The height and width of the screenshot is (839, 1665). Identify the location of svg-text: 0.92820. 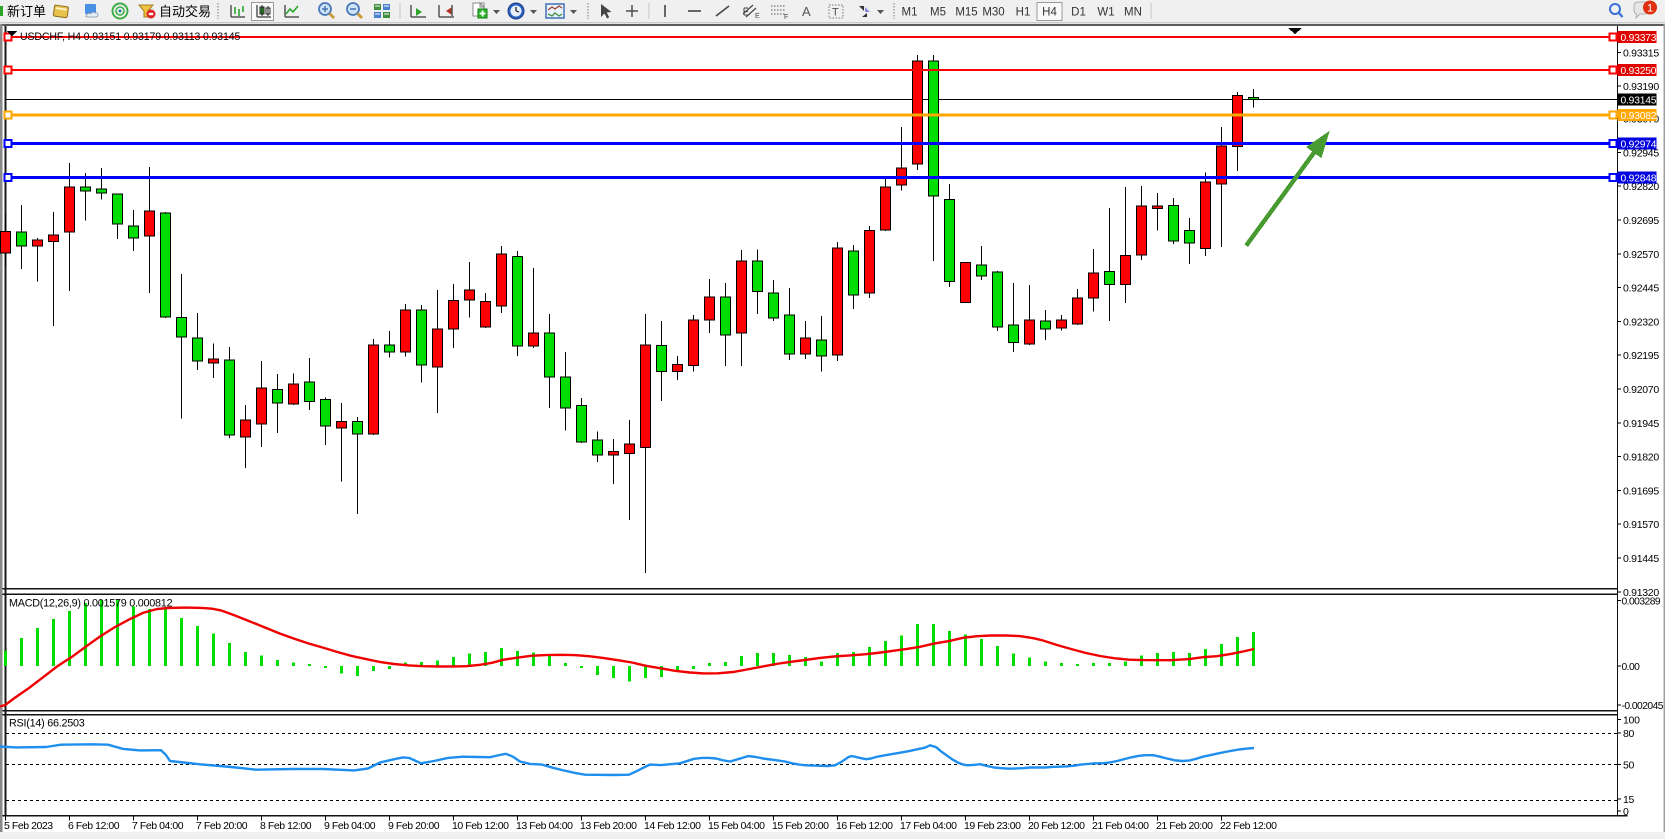
(1641, 187).